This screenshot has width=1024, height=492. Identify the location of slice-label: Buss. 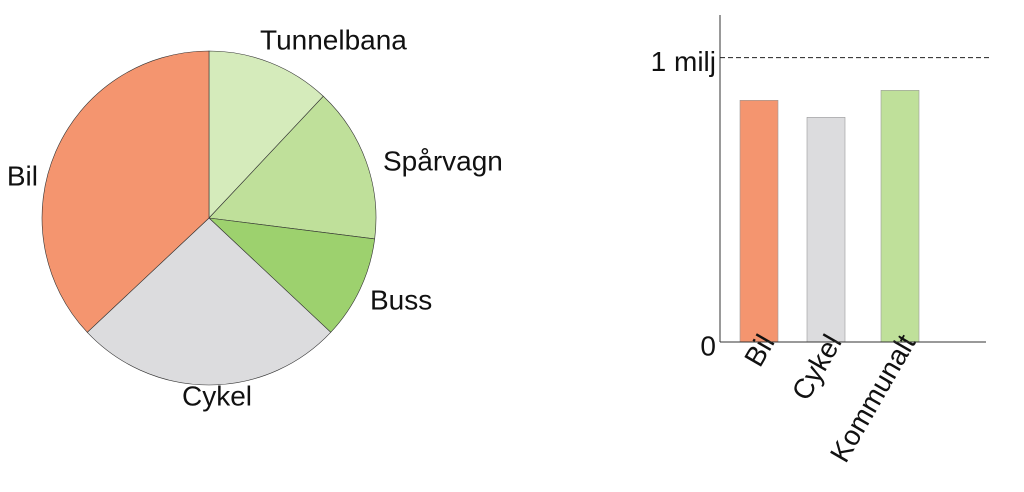
(401, 299).